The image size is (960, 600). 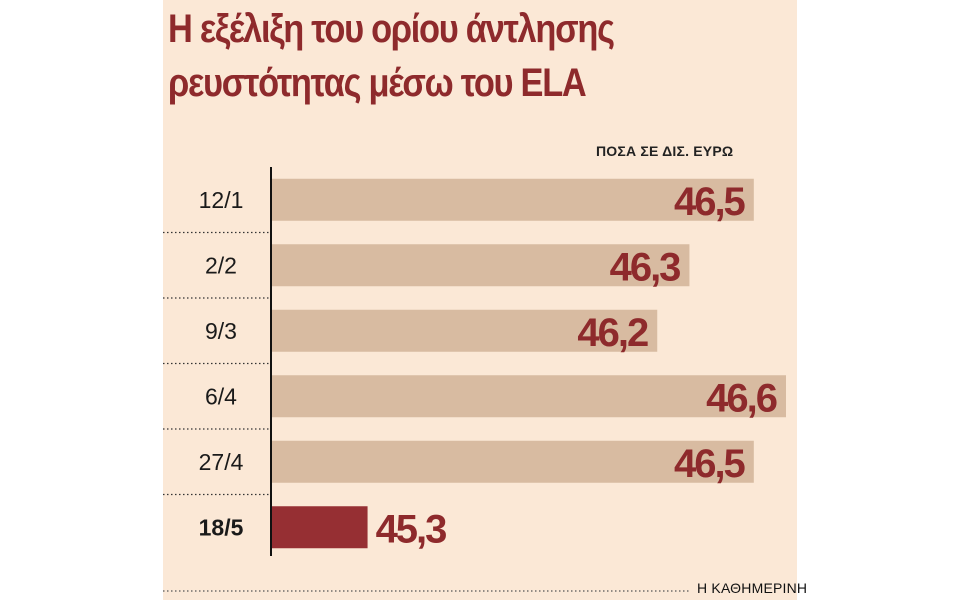 What do you see at coordinates (221, 265) in the screenshot?
I see `category-label-2-2: 2/2` at bounding box center [221, 265].